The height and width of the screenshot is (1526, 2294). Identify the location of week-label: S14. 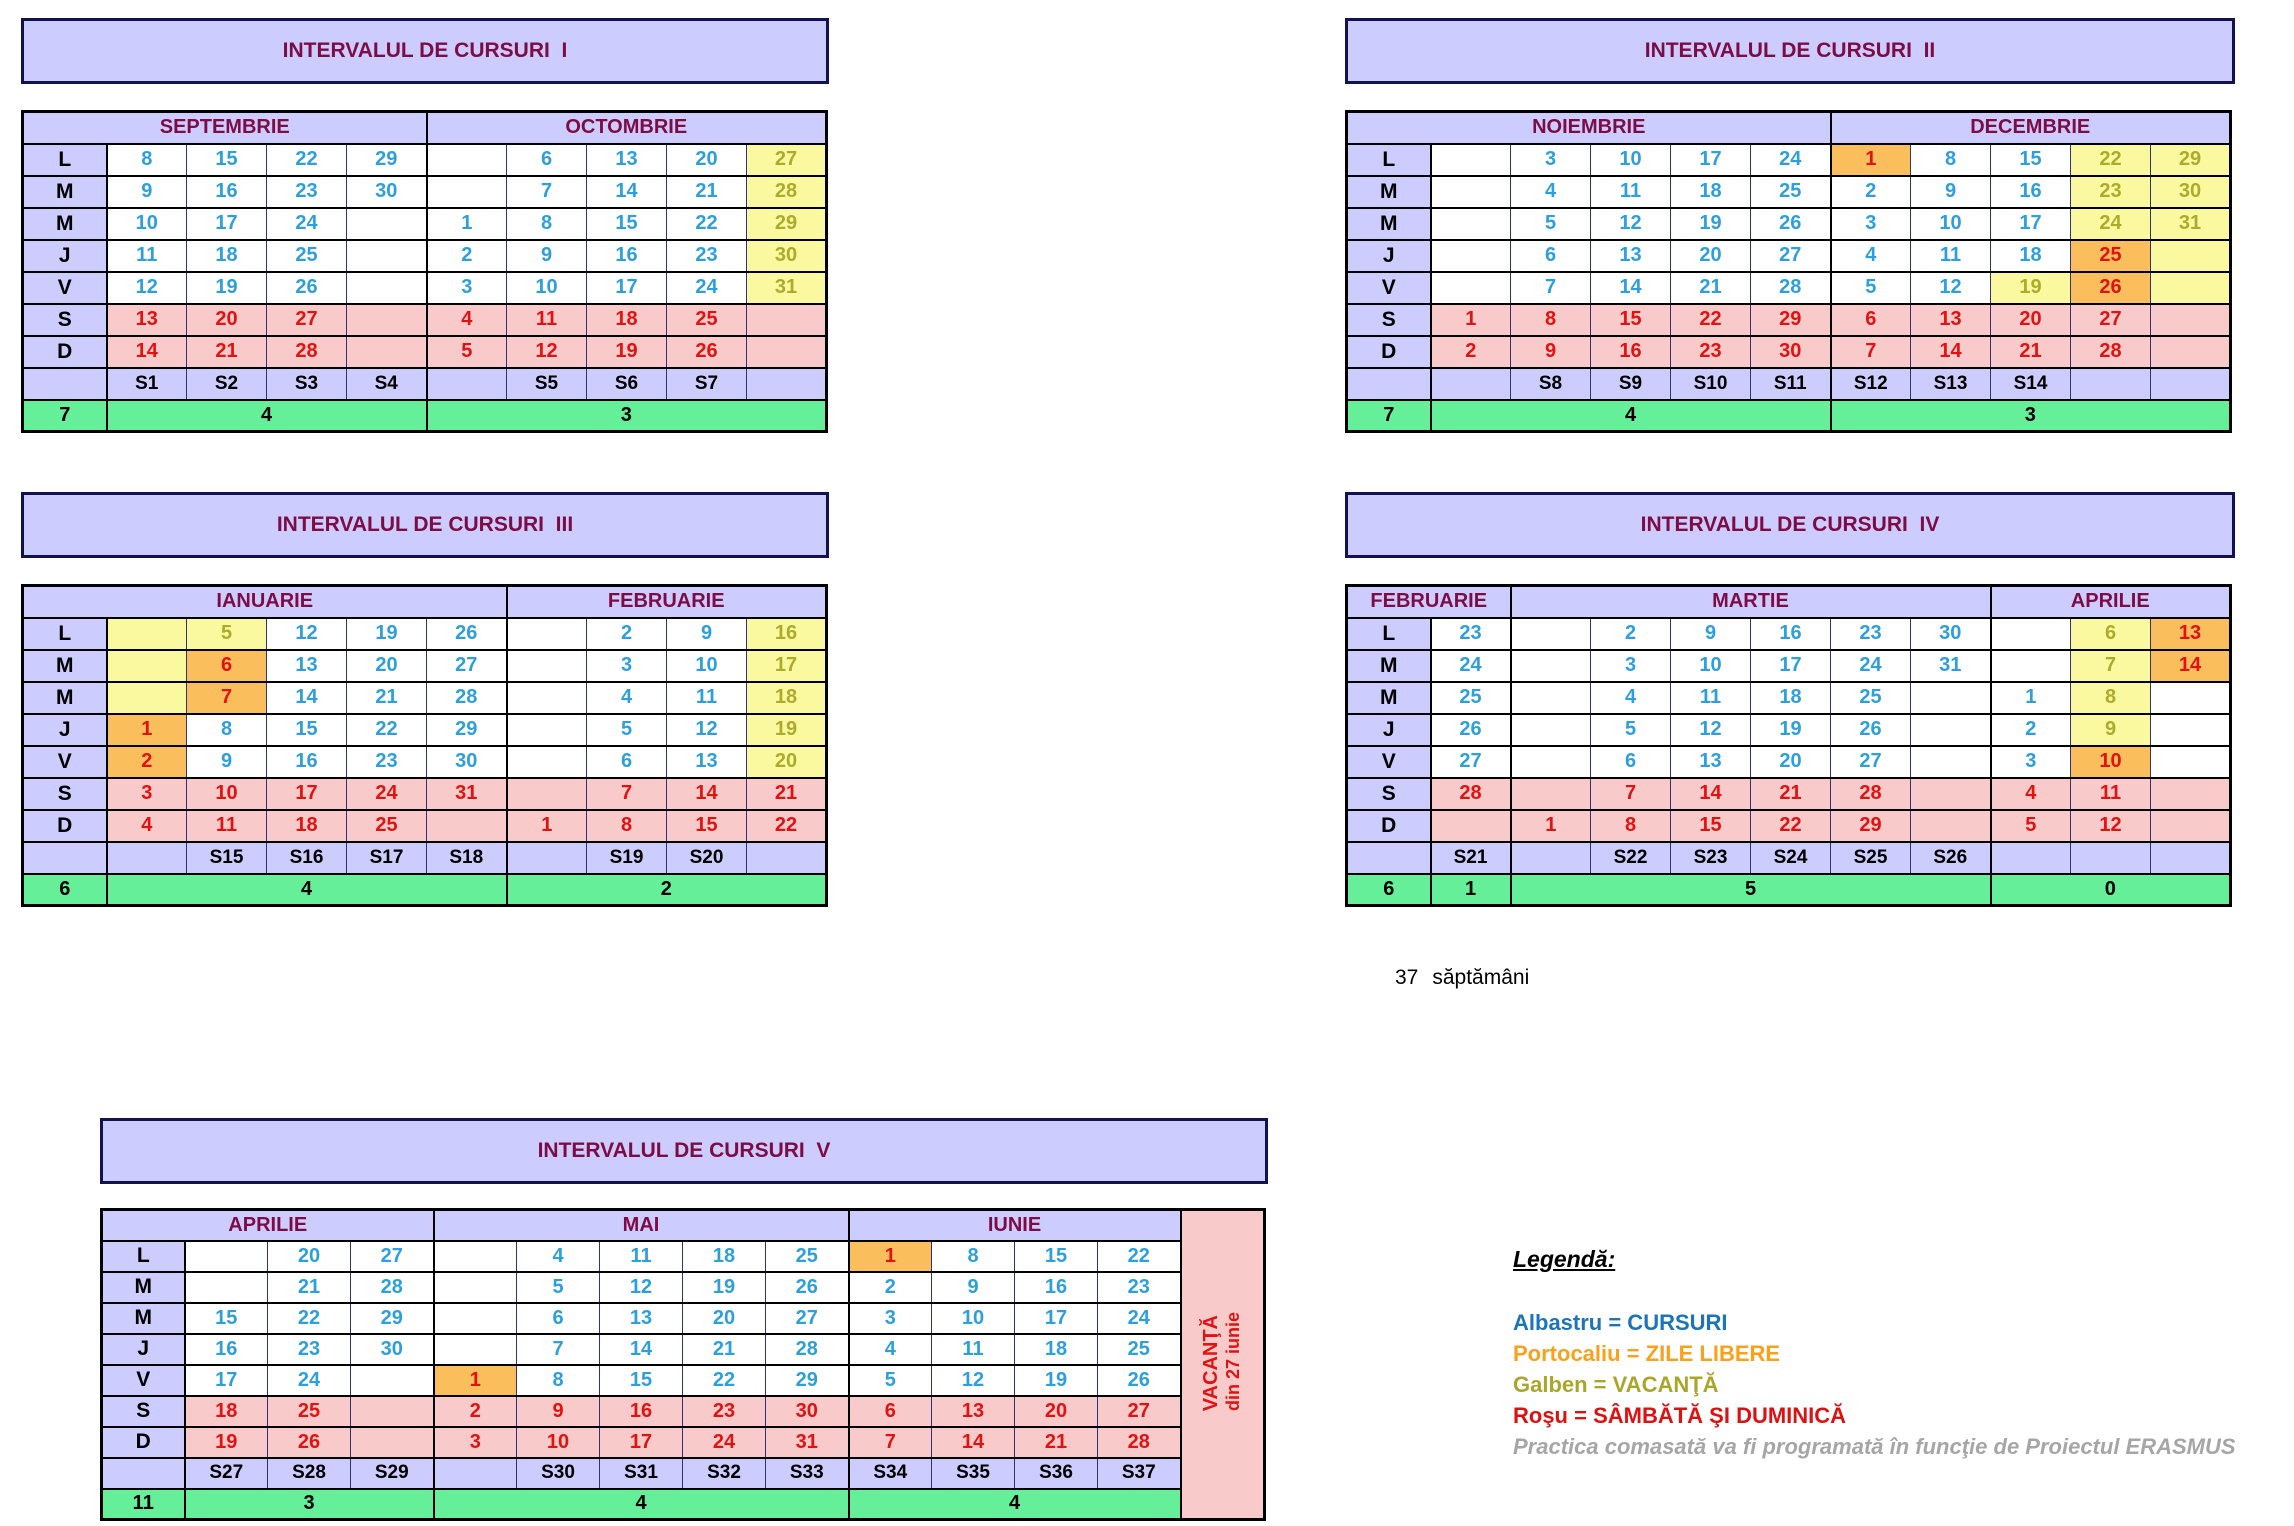
(2030, 383).